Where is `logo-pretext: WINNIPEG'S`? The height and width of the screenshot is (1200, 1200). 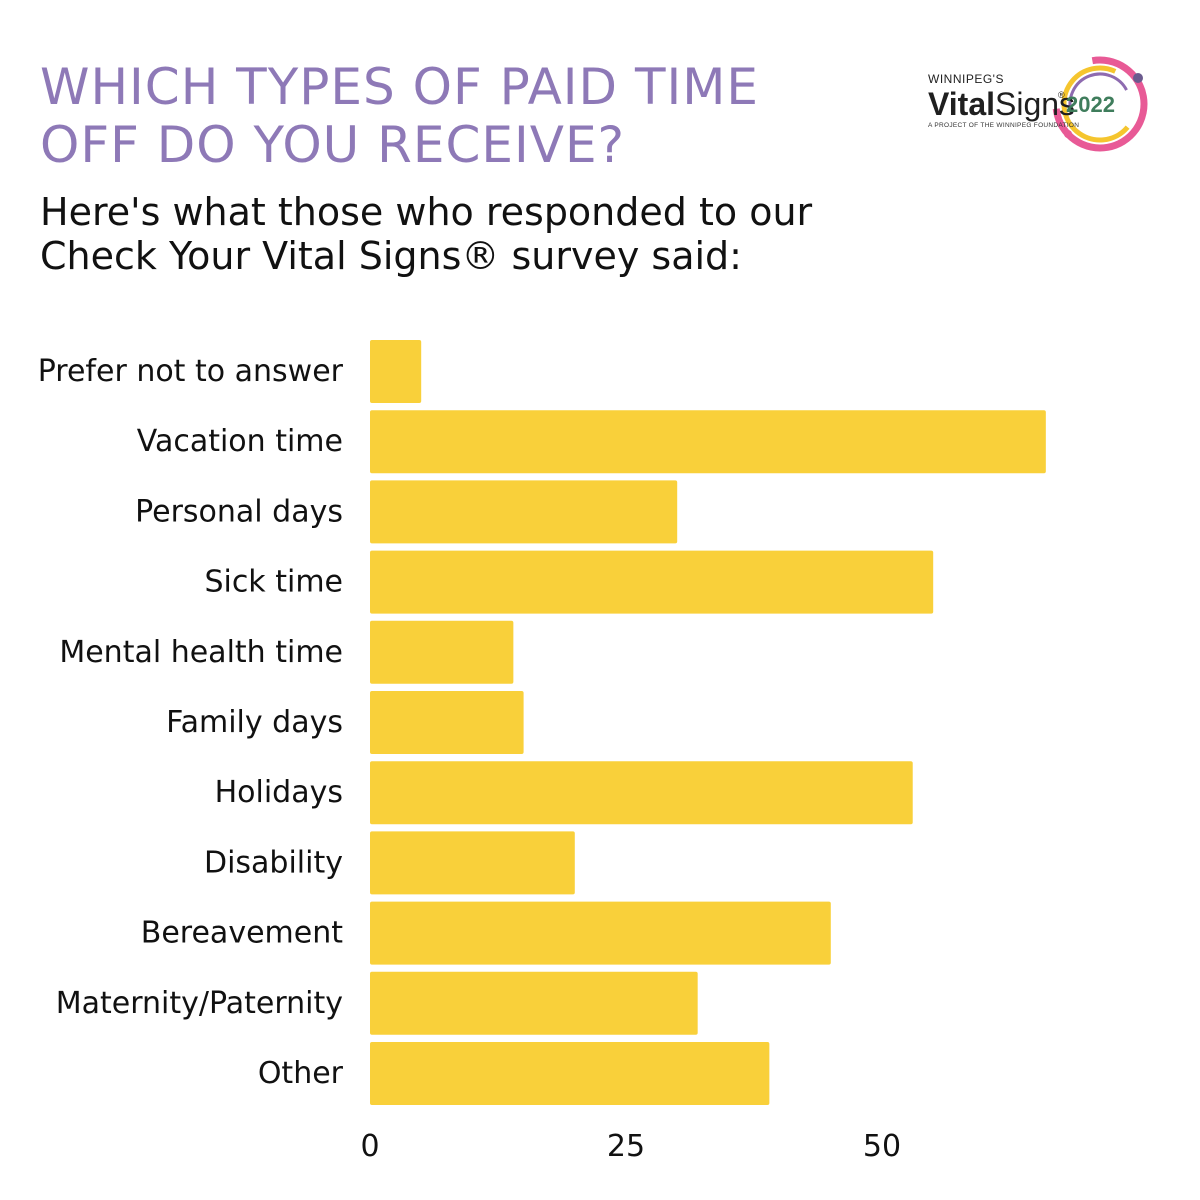
logo-pretext: WINNIPEG'S is located at coordinates (966, 79).